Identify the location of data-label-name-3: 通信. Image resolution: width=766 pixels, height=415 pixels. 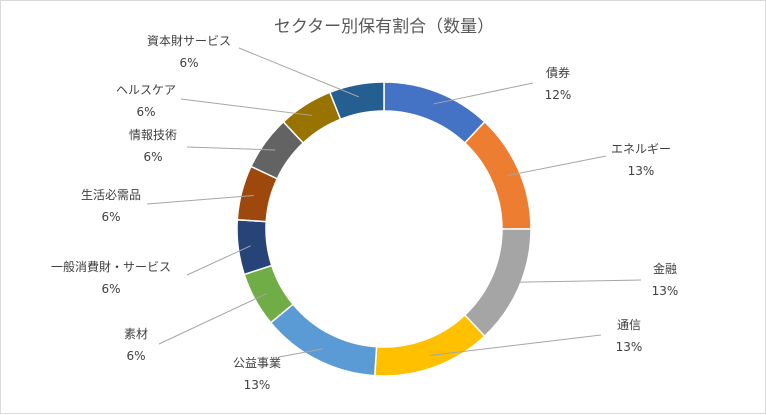
(629, 325).